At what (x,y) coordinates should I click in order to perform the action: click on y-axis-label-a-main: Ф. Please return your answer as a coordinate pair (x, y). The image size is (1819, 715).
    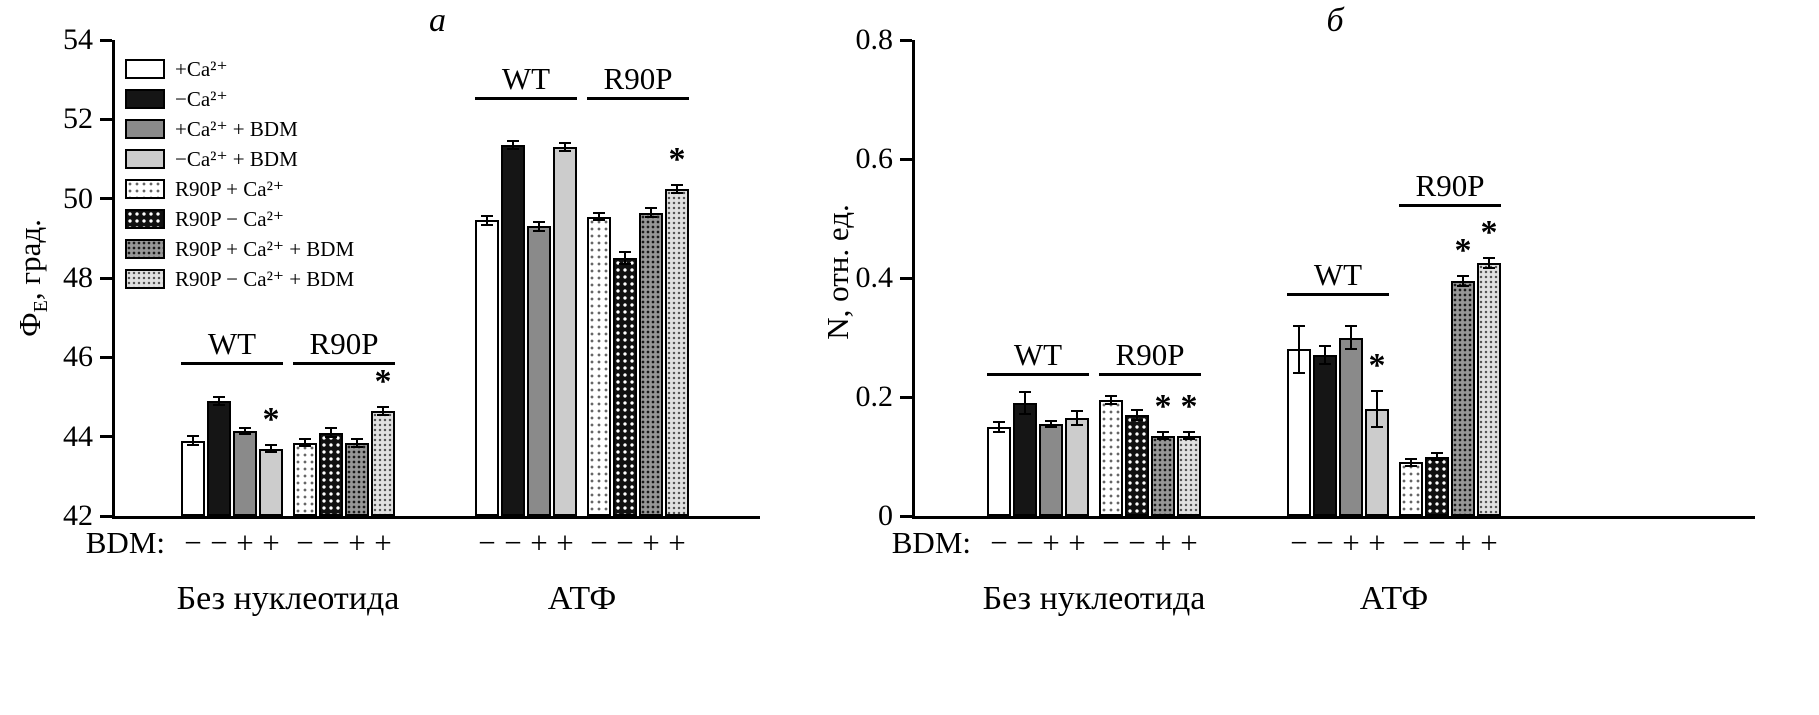
    Looking at the image, I should click on (29, 324).